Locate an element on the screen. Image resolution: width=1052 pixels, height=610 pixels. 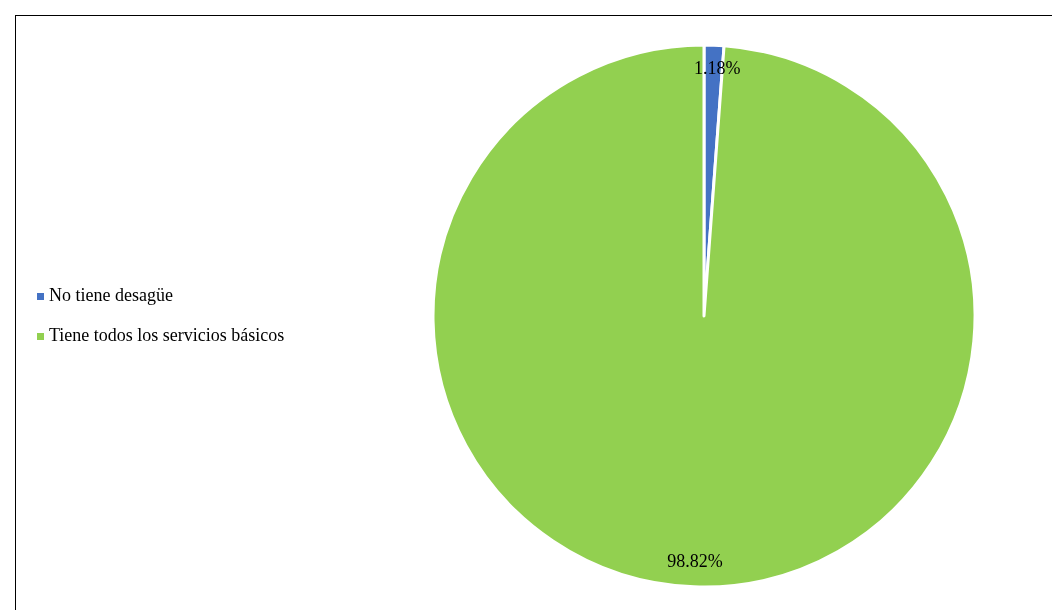
legend-label: No tiene desagüe is located at coordinates (111, 295).